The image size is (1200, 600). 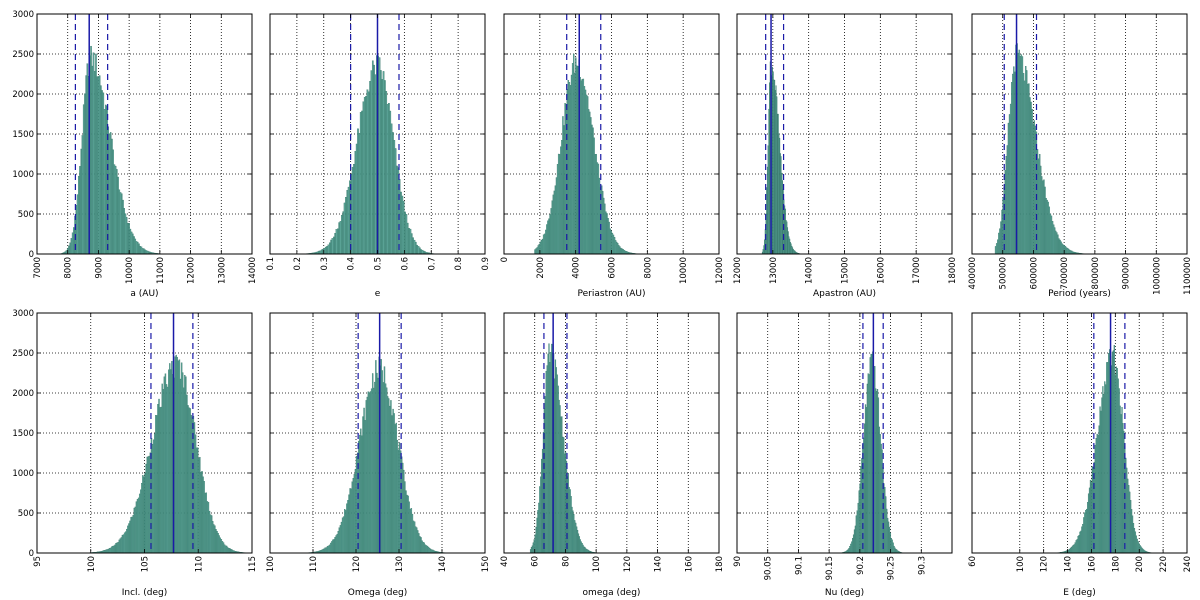 I want to click on x-tick-label: 100, so click(x=92, y=564).